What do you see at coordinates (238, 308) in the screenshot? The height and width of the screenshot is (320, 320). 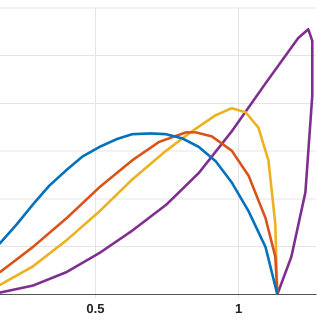 I see `x-tick-label: 1` at bounding box center [238, 308].